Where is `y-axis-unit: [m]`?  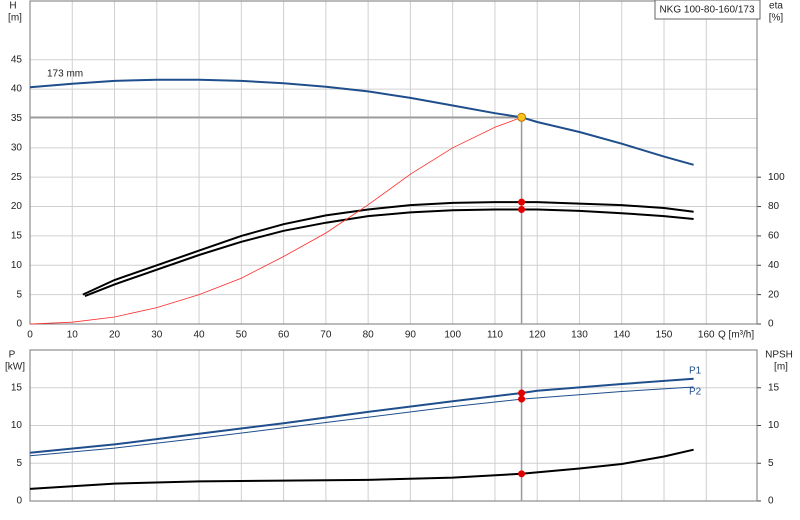
y-axis-unit: [m] is located at coordinates (15, 18).